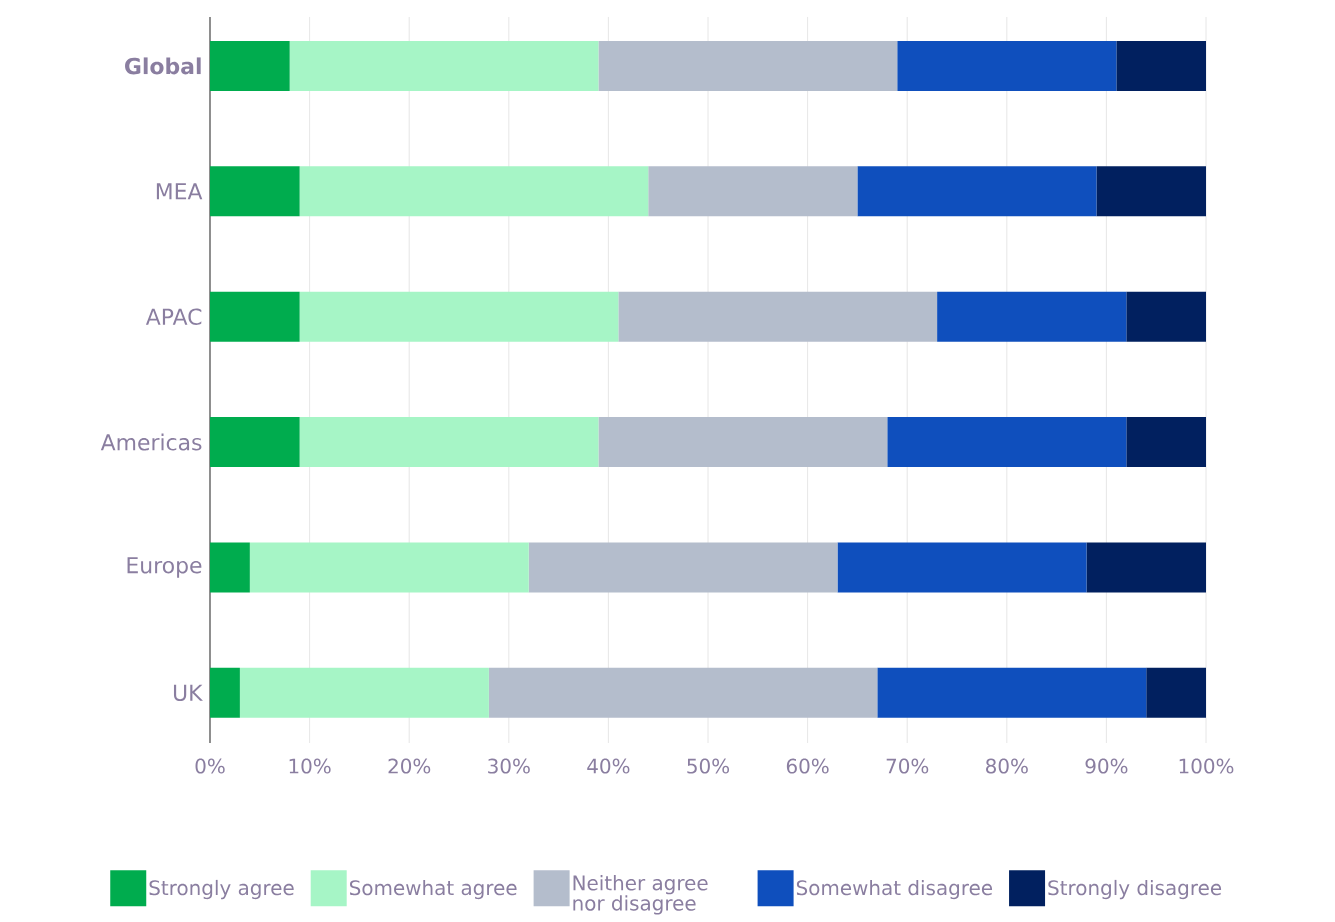 This screenshot has width=1335, height=922. What do you see at coordinates (907, 766) in the screenshot?
I see `x-tick-label: 70%` at bounding box center [907, 766].